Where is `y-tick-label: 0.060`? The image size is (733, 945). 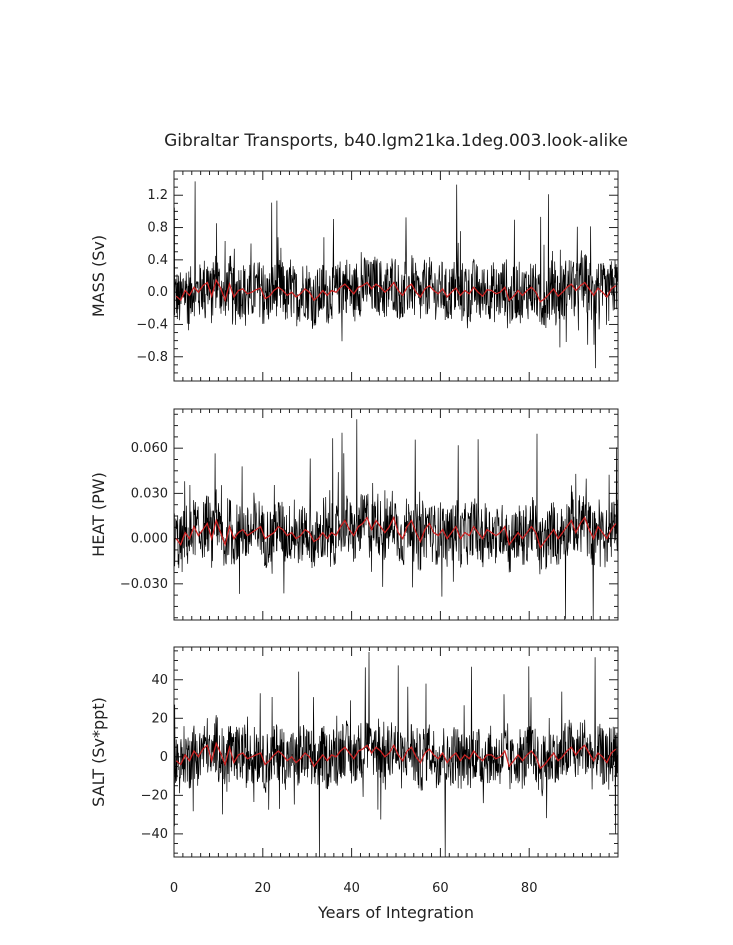
y-tick-label: 0.060 is located at coordinates (149, 448).